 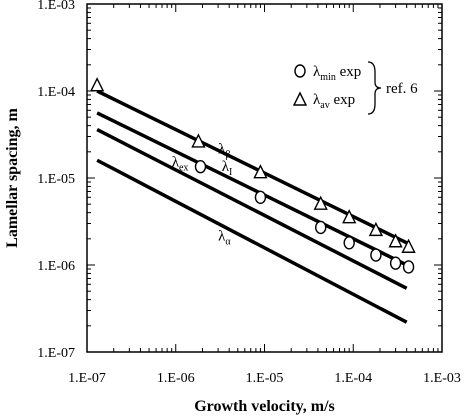 What do you see at coordinates (12, 177) in the screenshot?
I see `y-axis-title: Lamellar spacing, m` at bounding box center [12, 177].